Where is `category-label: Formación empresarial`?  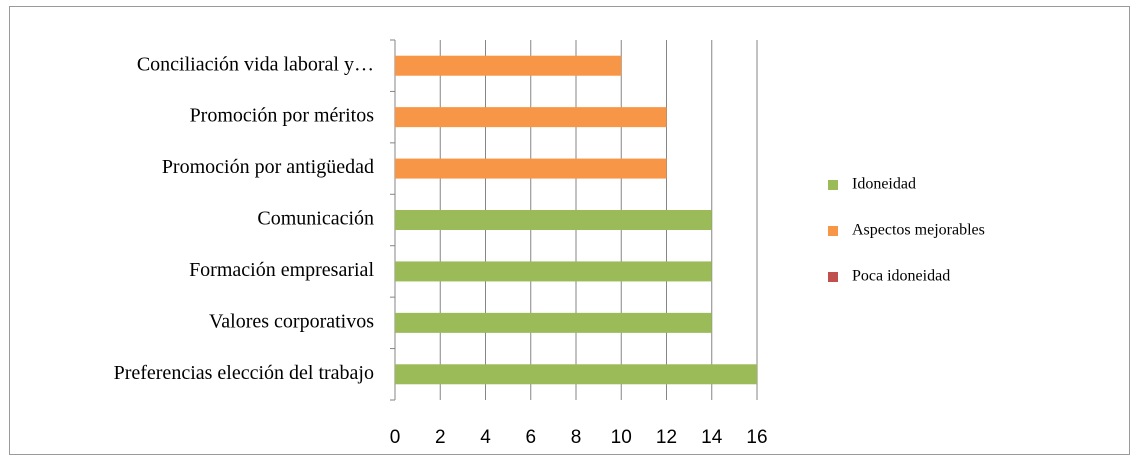 category-label: Formación empresarial is located at coordinates (281, 270).